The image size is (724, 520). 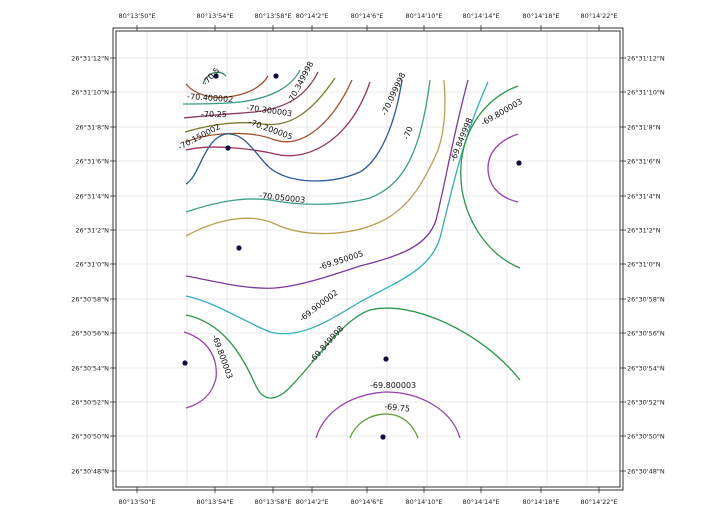 I want to click on top-tick-label: 80°13'58"E, so click(x=273, y=16).